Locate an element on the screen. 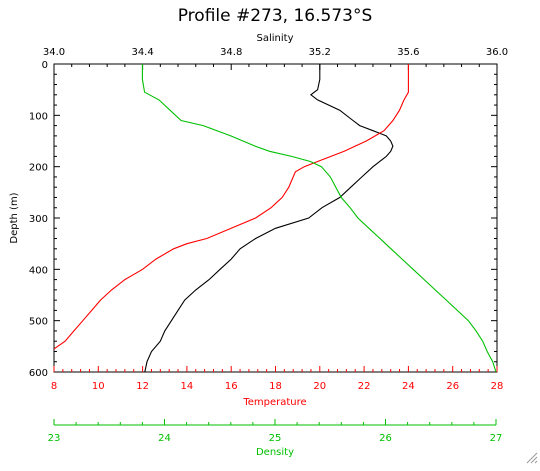 Image resolution: width=540 pixels, height=471 pixels. resize-grip-icon is located at coordinates (531, 457).